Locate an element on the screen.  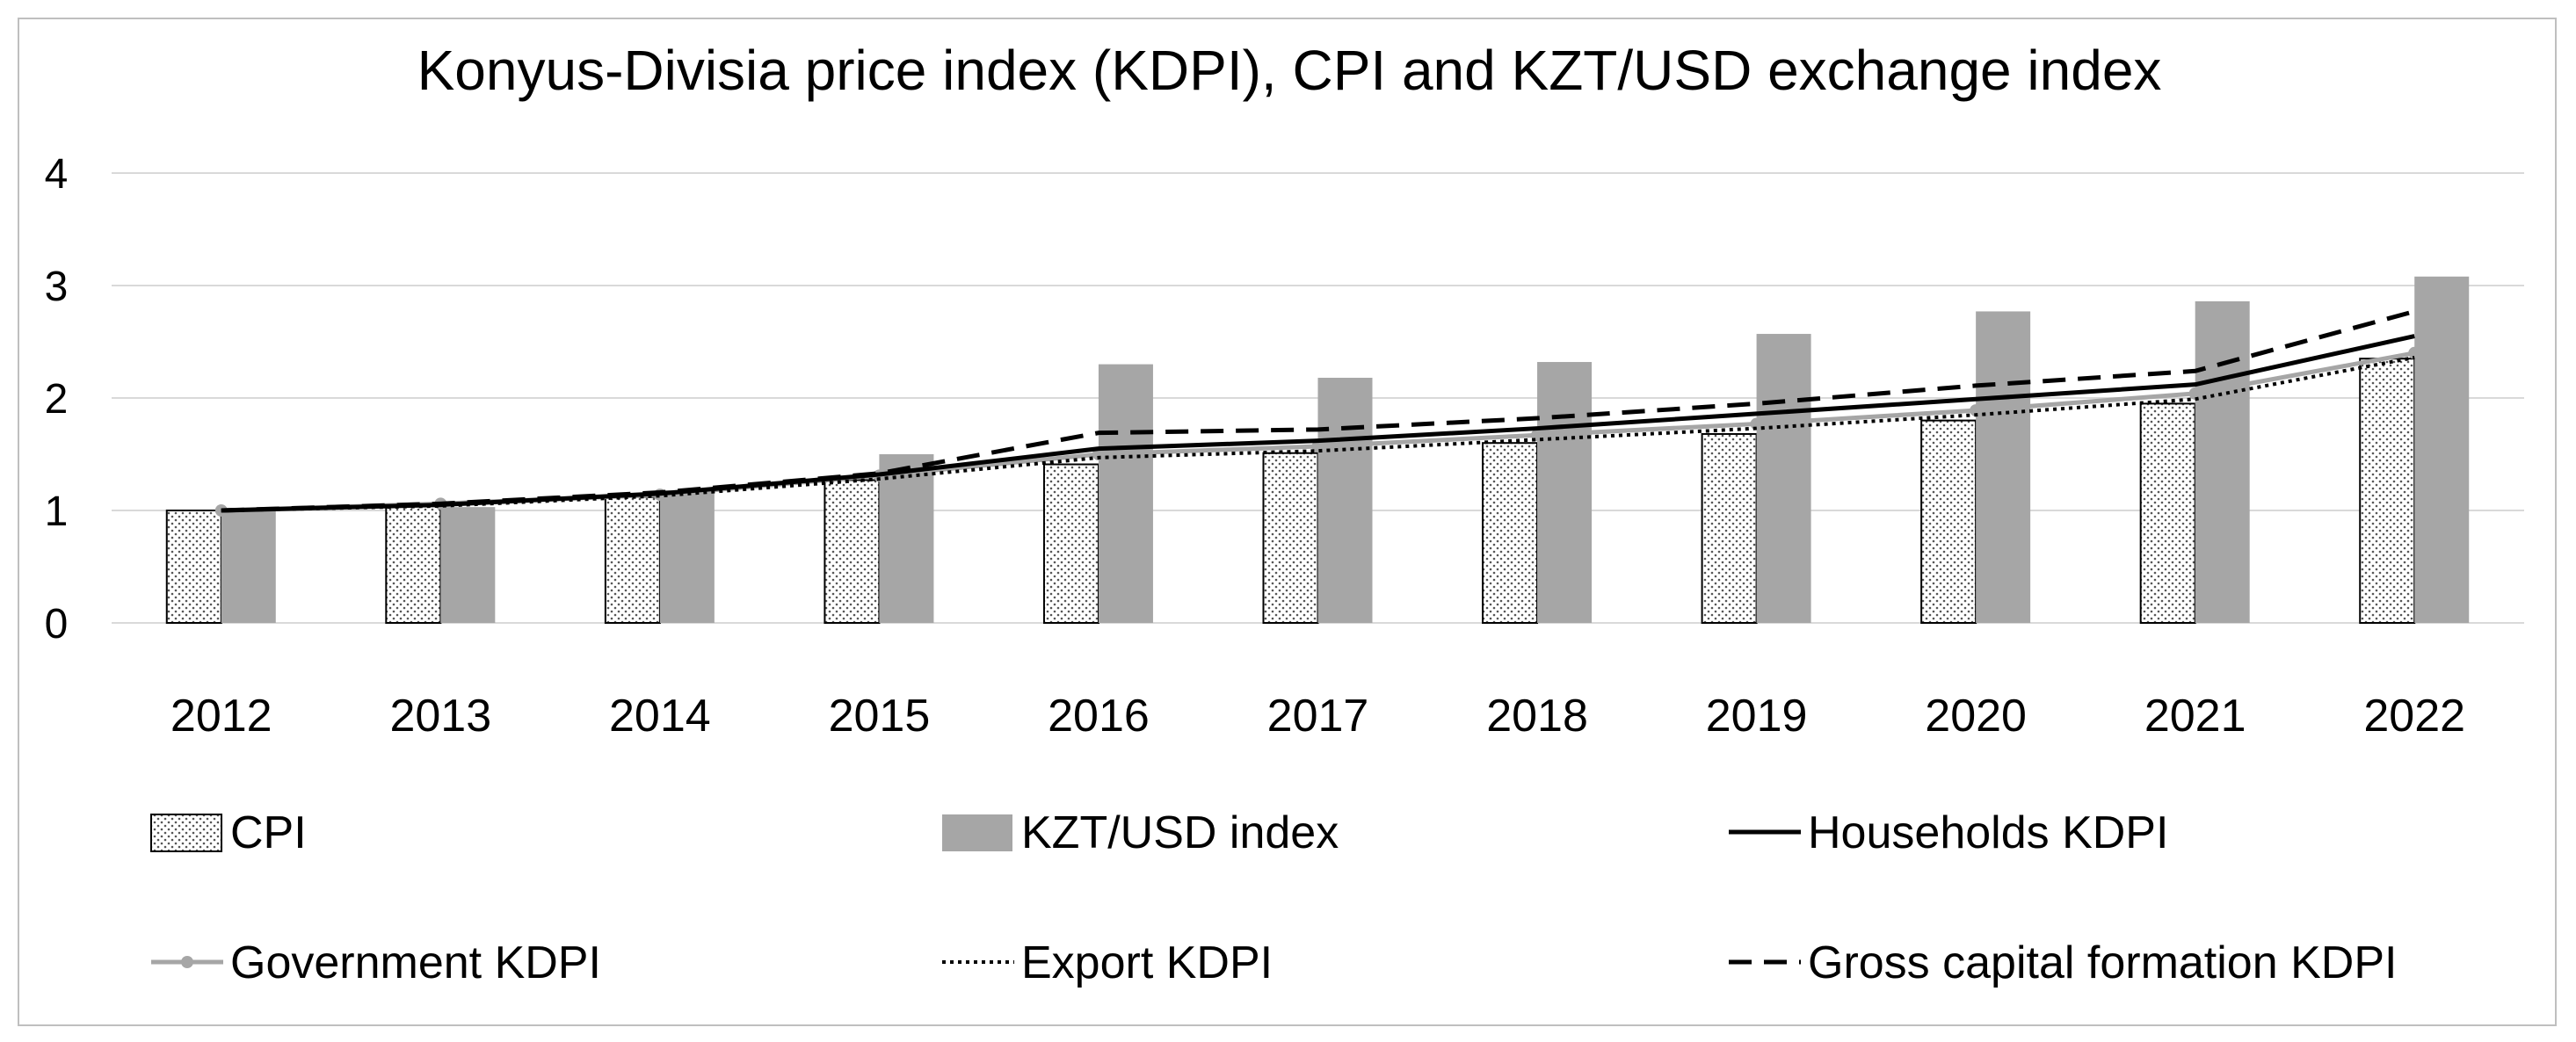
legend-label: KZT/USD index is located at coordinates (1180, 832).